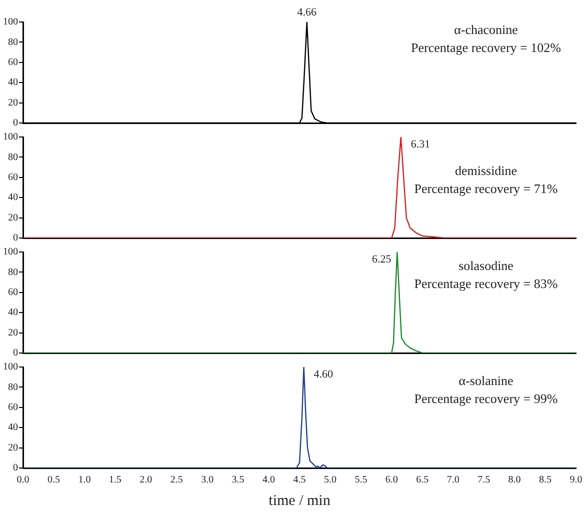 The height and width of the screenshot is (514, 588). Describe the element at coordinates (23, 480) in the screenshot. I see `x-tick-label: 0.0` at that location.